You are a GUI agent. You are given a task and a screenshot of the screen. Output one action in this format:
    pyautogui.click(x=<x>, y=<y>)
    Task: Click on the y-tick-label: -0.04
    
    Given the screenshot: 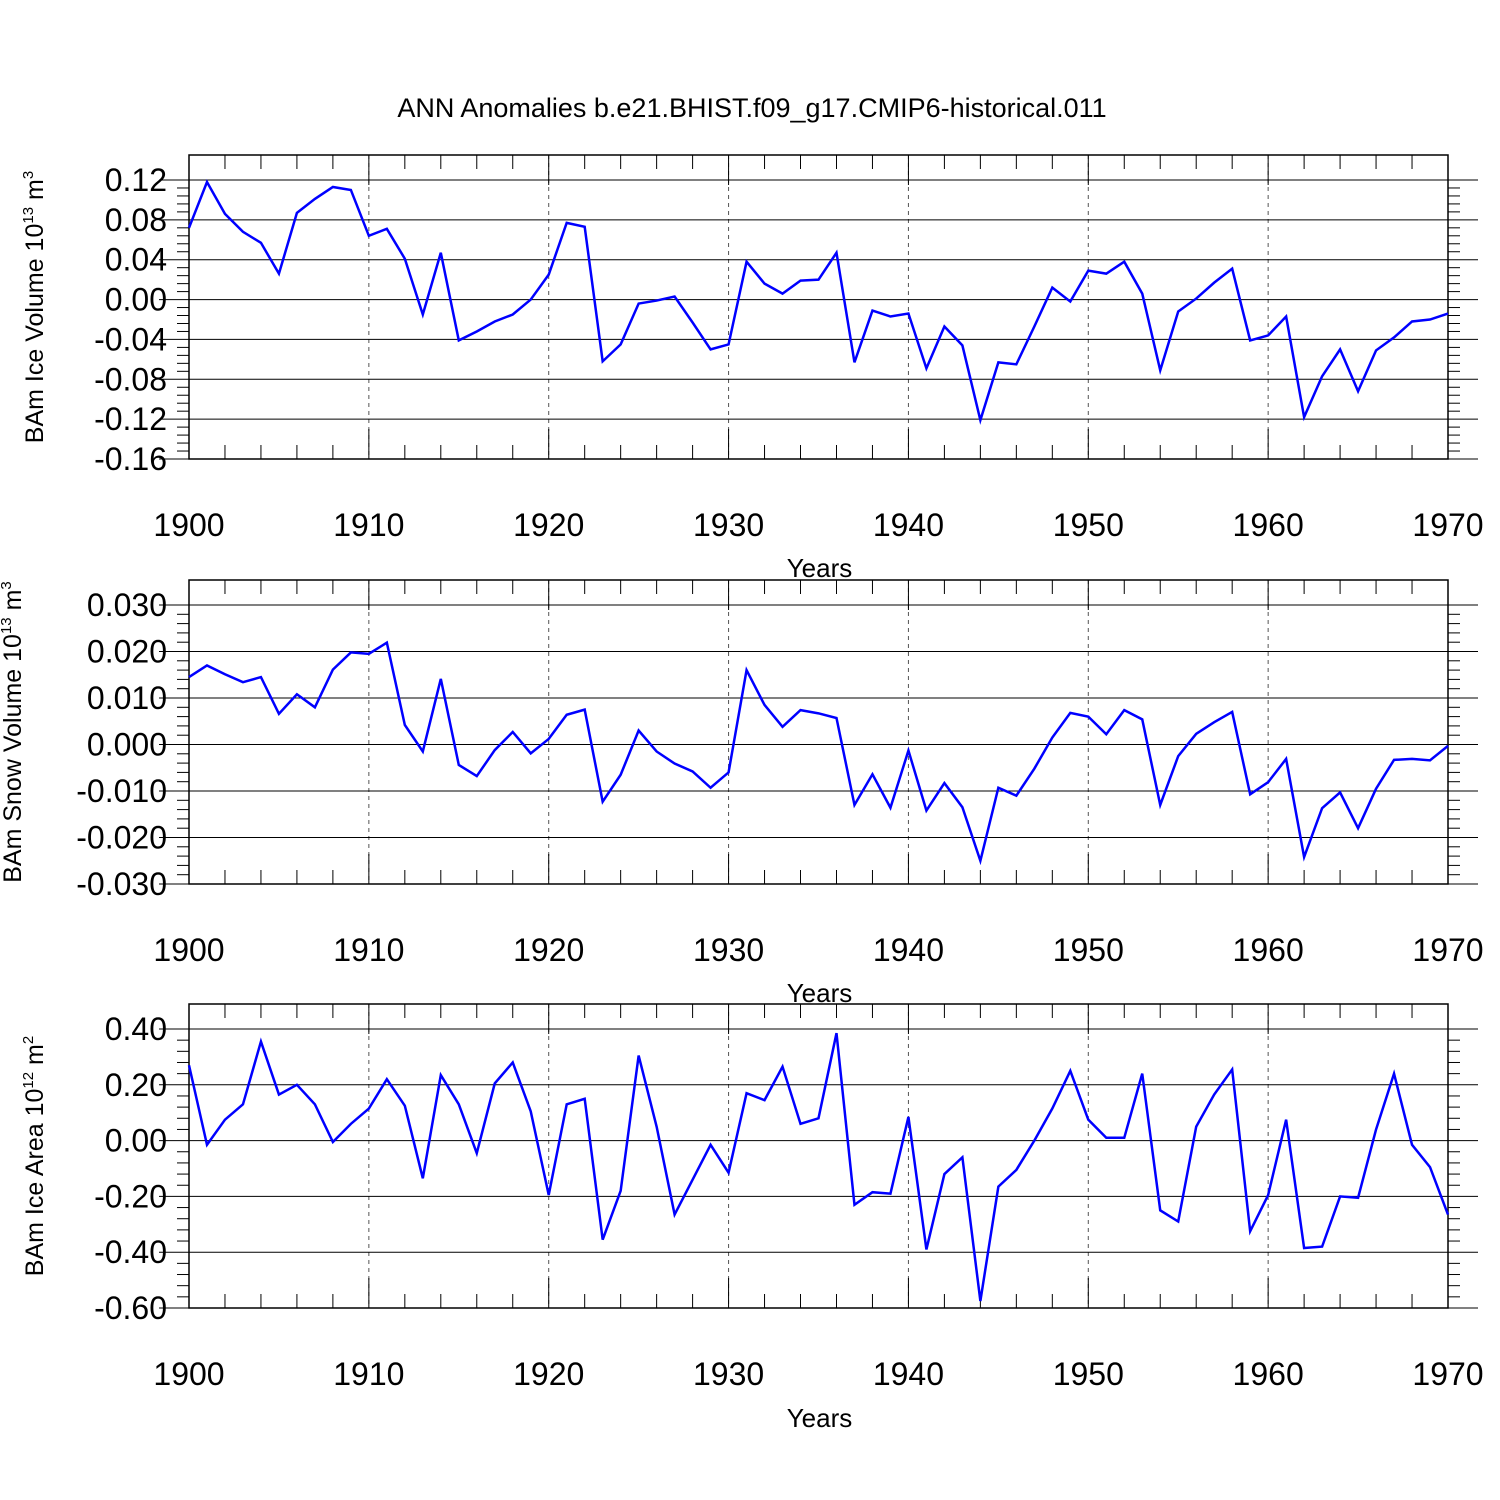 What is the action you would take?
    pyautogui.click(x=130, y=339)
    